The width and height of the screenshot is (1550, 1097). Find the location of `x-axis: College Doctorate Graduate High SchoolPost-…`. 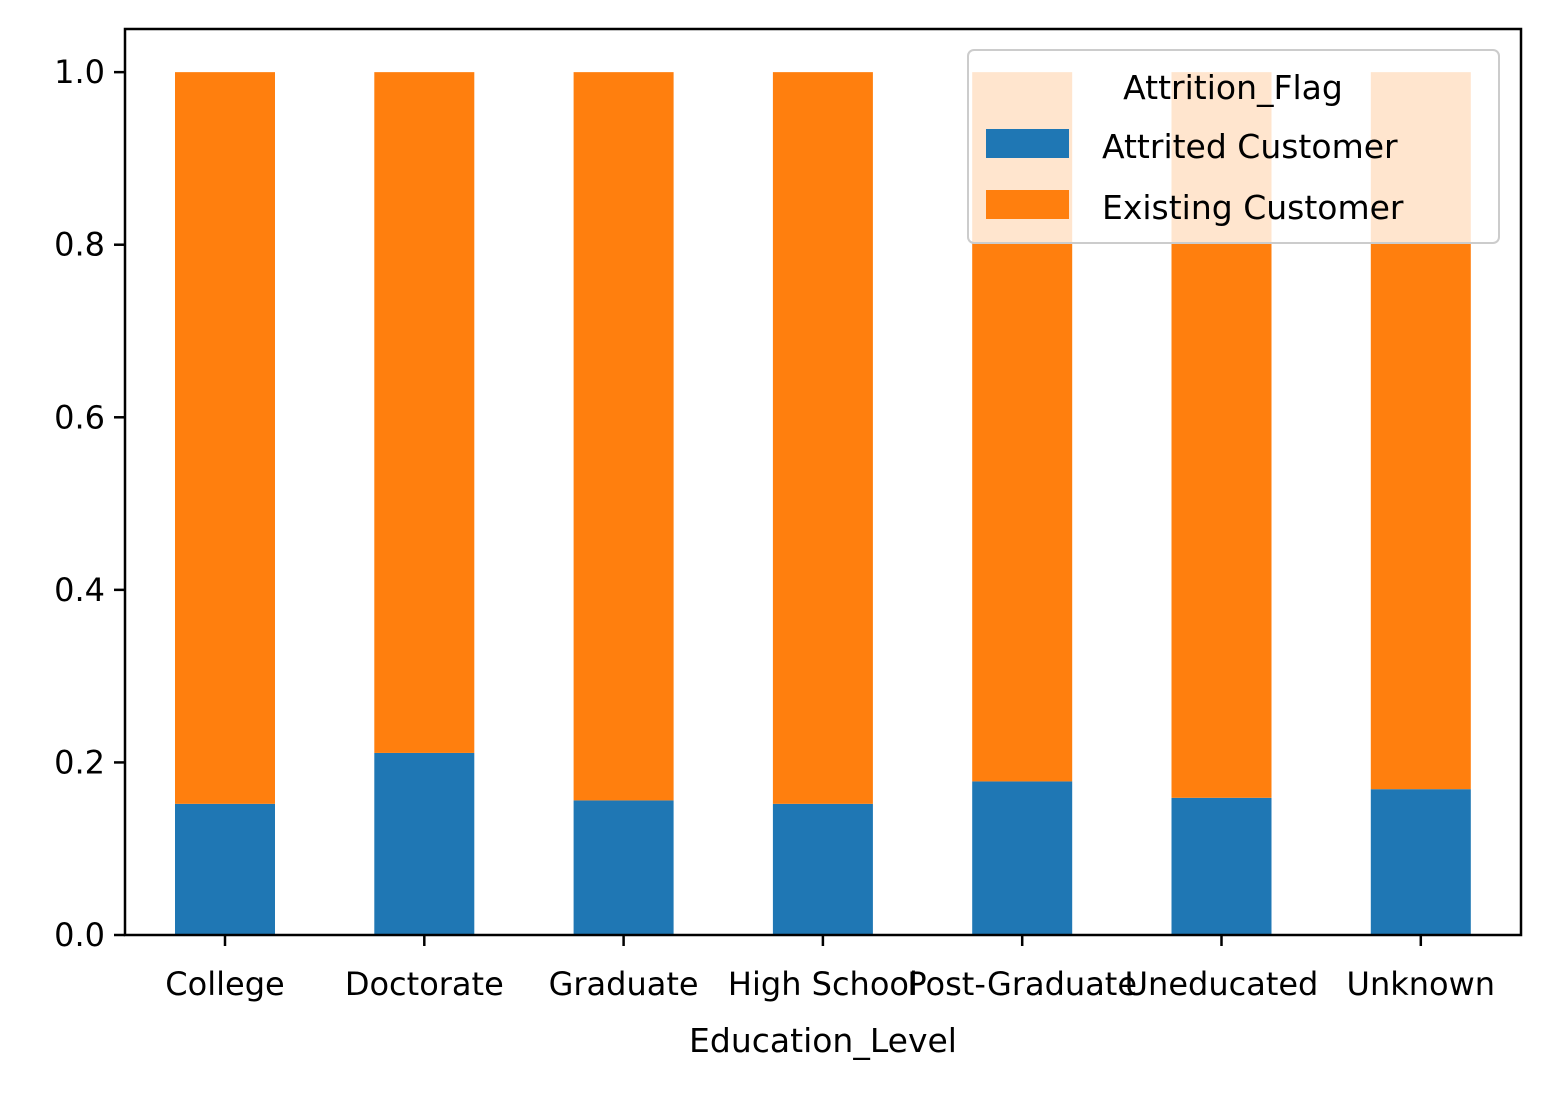

x-axis: College Doctorate Graduate High SchoolPost-… is located at coordinates (830, 969).